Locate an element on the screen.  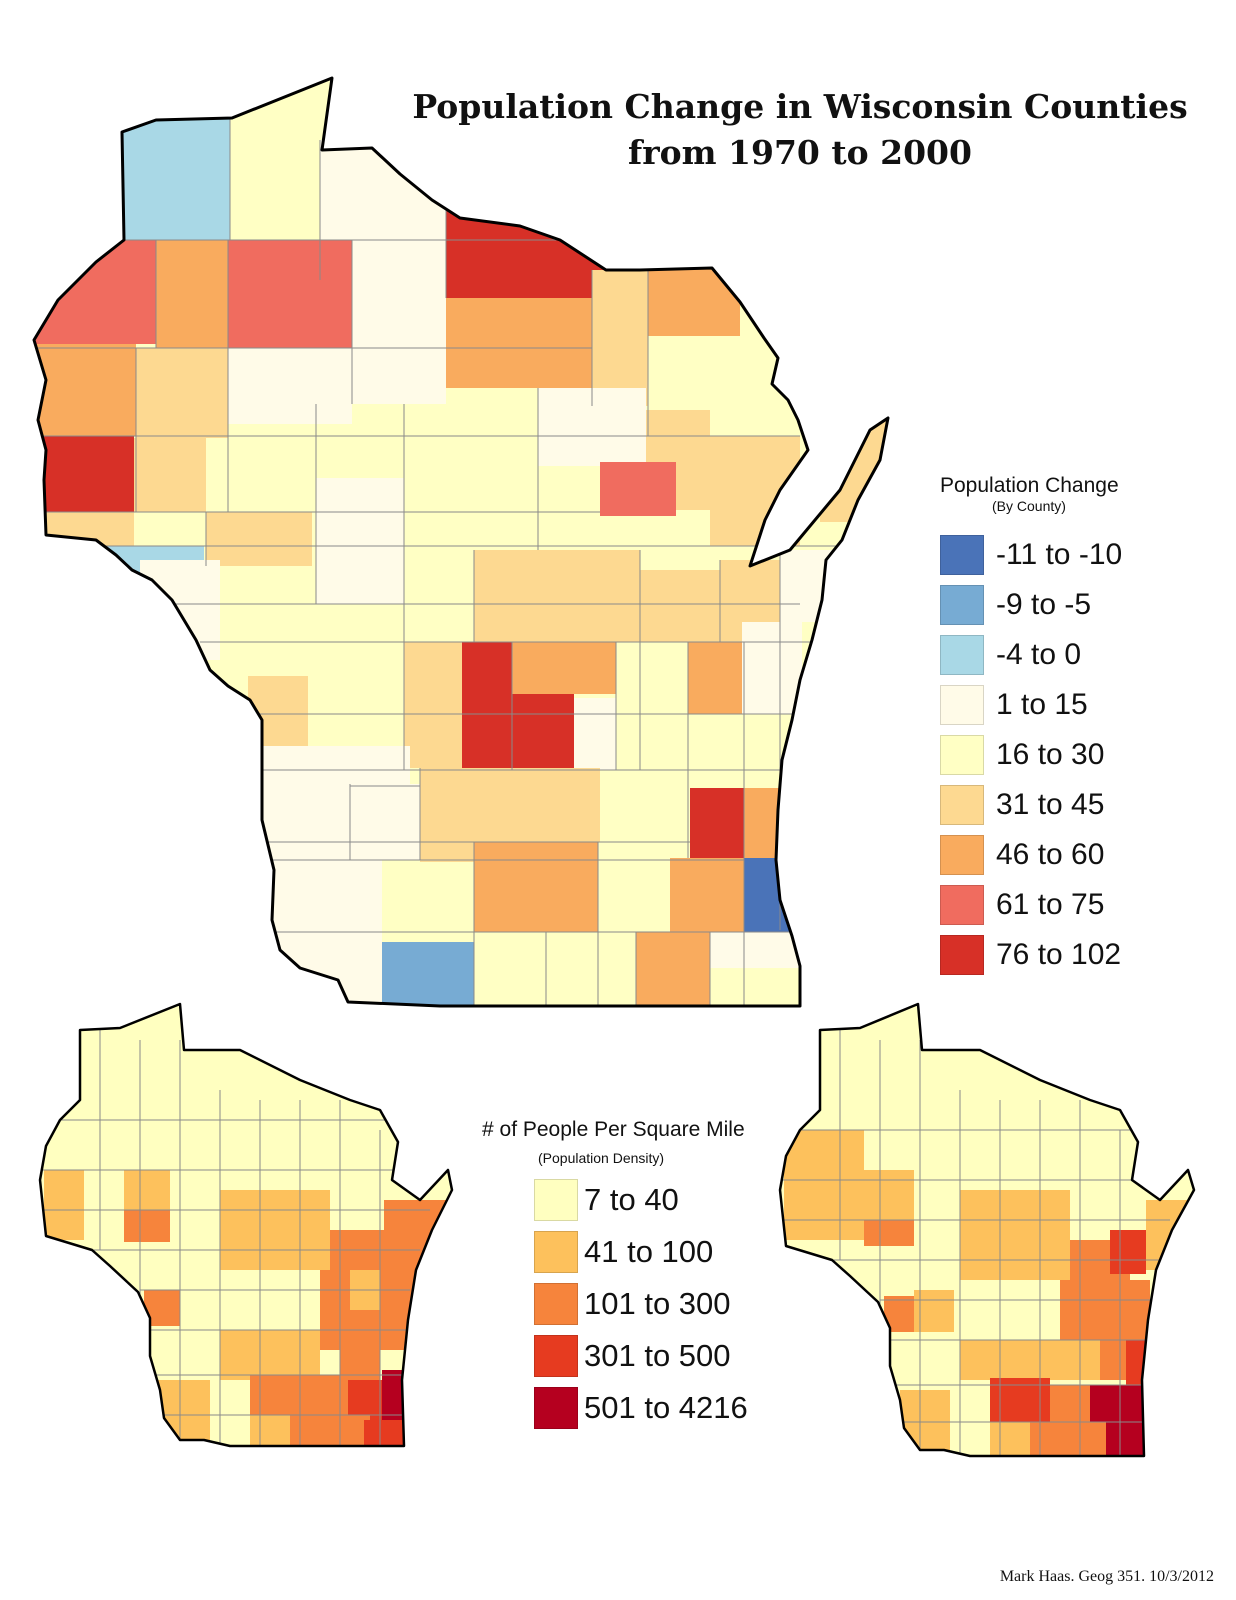
legend-subtitle: (Population Density) is located at coordinates (601, 1158).